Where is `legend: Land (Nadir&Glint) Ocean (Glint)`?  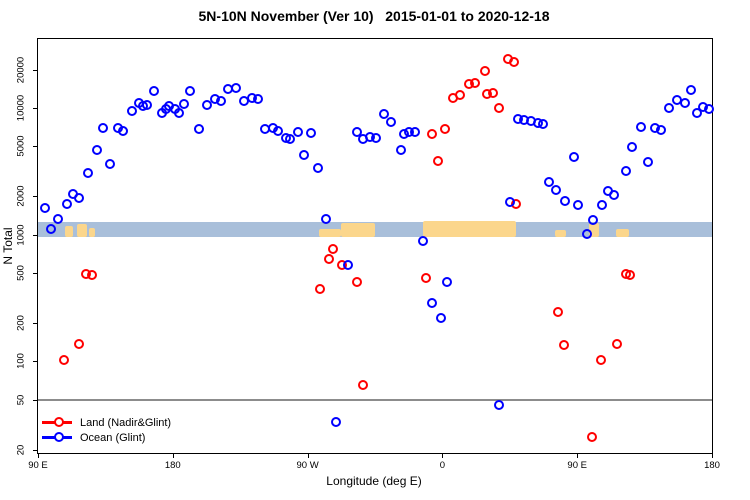 legend: Land (Nadir&Glint) Ocean (Glint) is located at coordinates (106, 430).